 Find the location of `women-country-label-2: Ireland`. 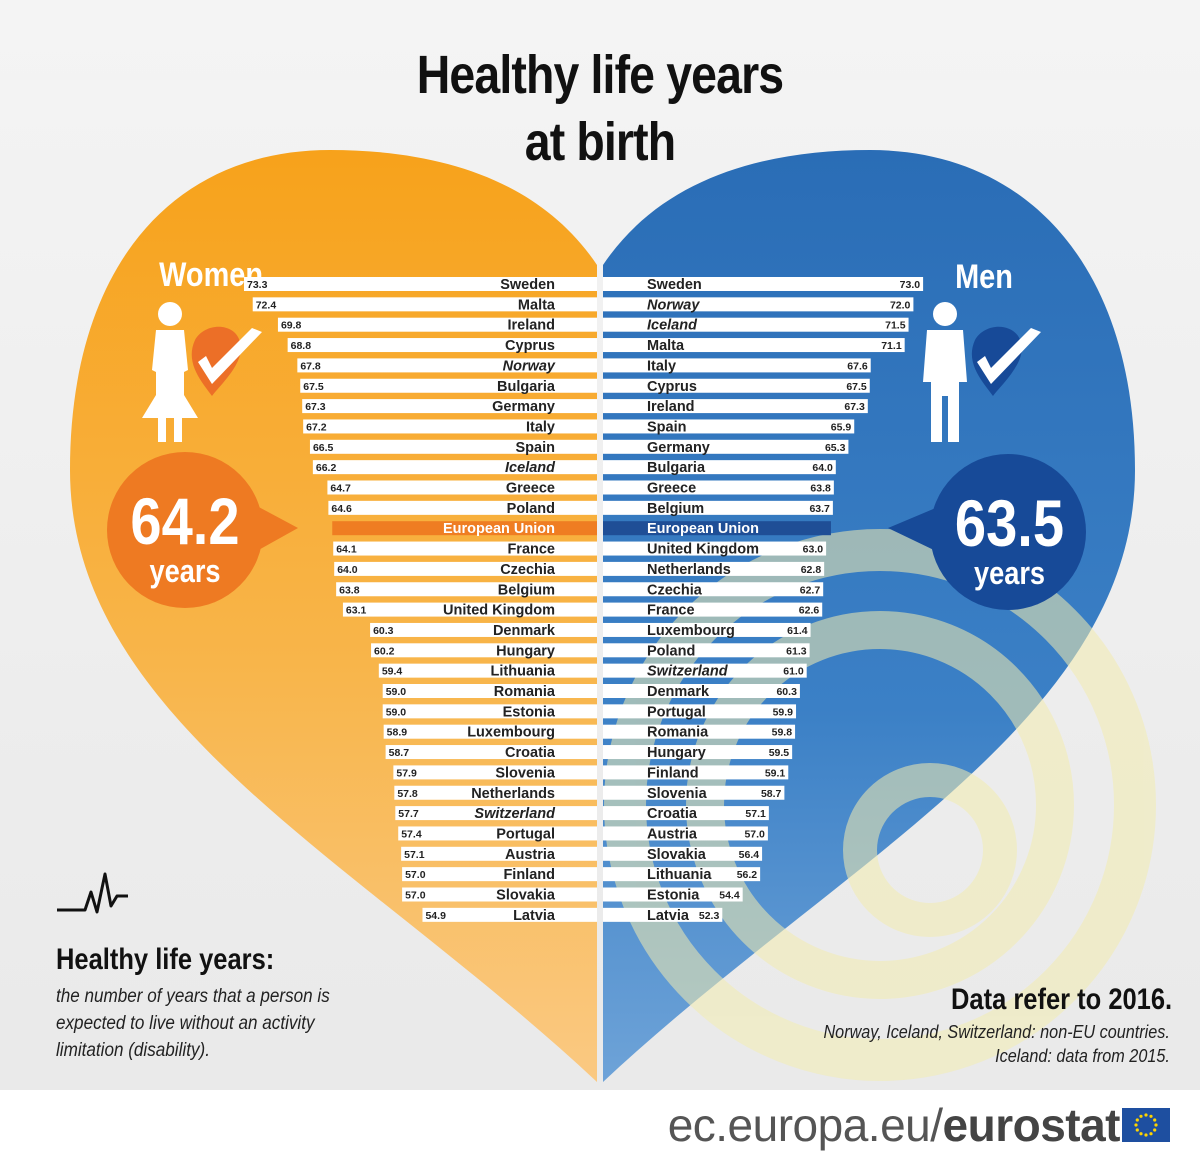

women-country-label-2: Ireland is located at coordinates (531, 326).